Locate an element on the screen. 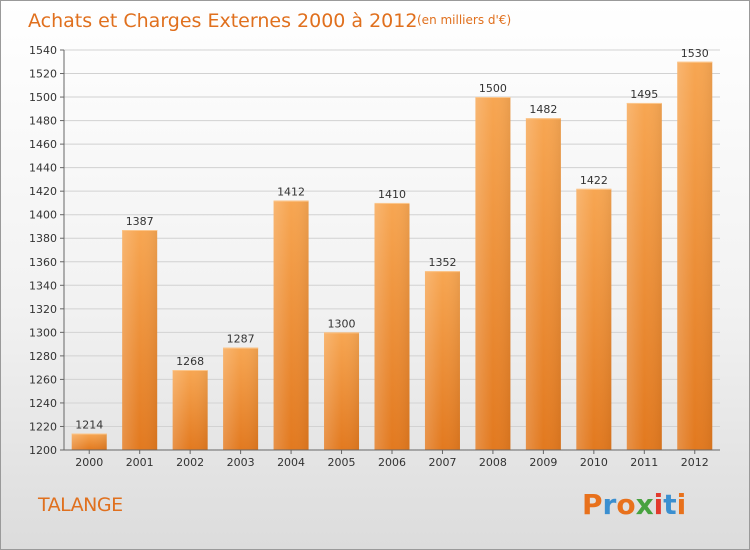 The width and height of the screenshot is (750, 550). y-tick-label: 1360 is located at coordinates (43, 262).